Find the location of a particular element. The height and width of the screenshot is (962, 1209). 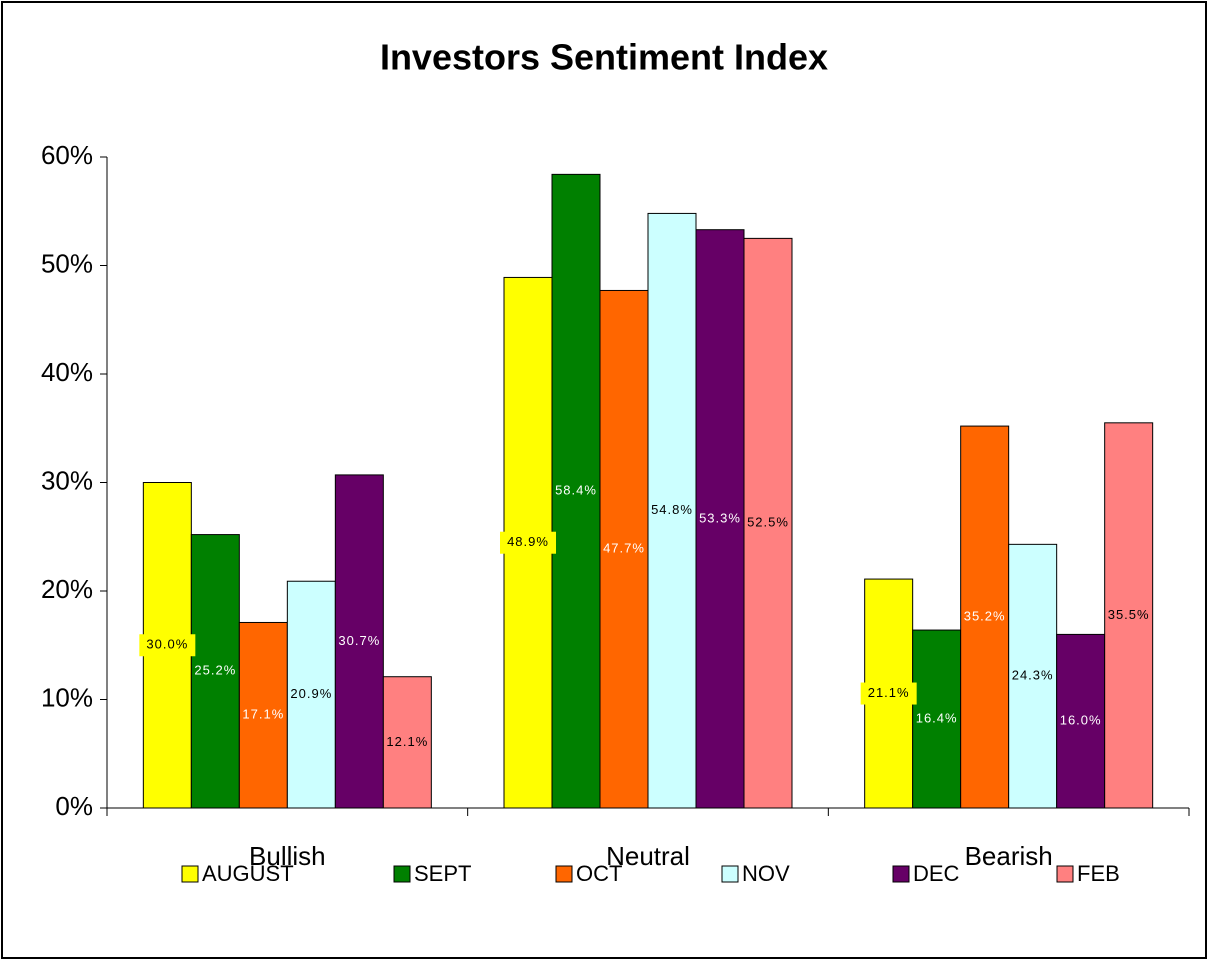

value-label: 25.2% is located at coordinates (215, 670).